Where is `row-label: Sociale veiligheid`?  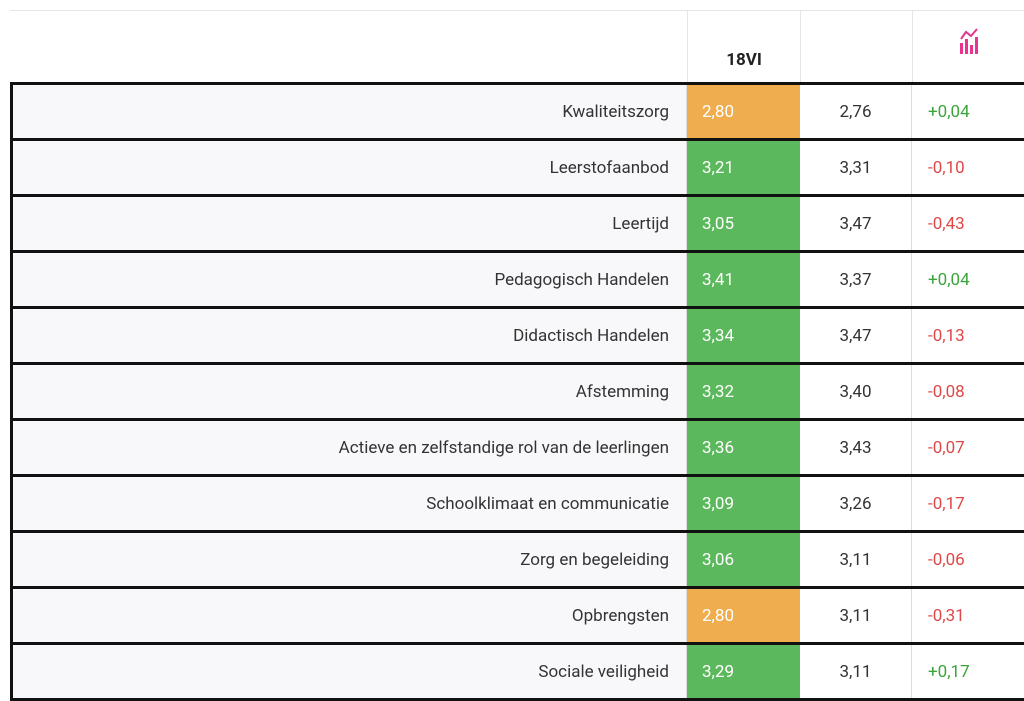
row-label: Sociale veiligheid is located at coordinates (348, 671).